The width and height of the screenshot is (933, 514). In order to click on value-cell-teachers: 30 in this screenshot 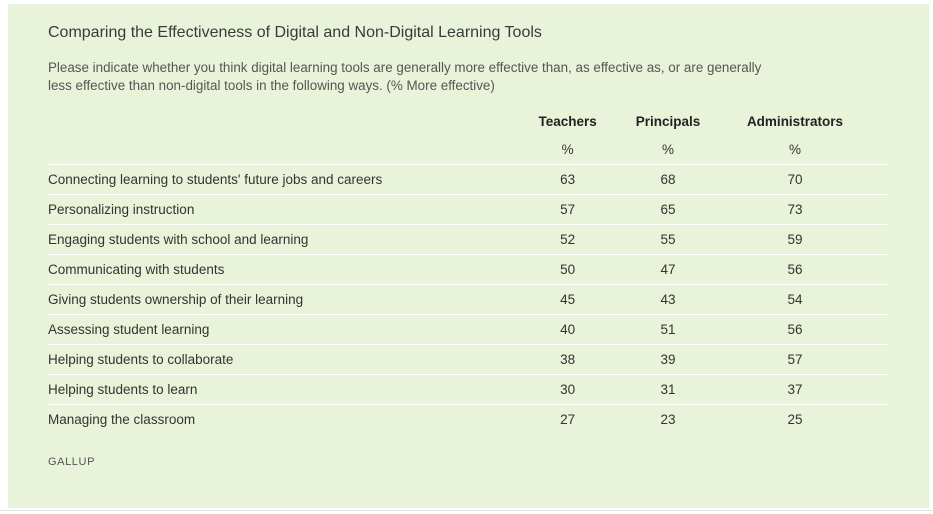, I will do `click(568, 389)`.